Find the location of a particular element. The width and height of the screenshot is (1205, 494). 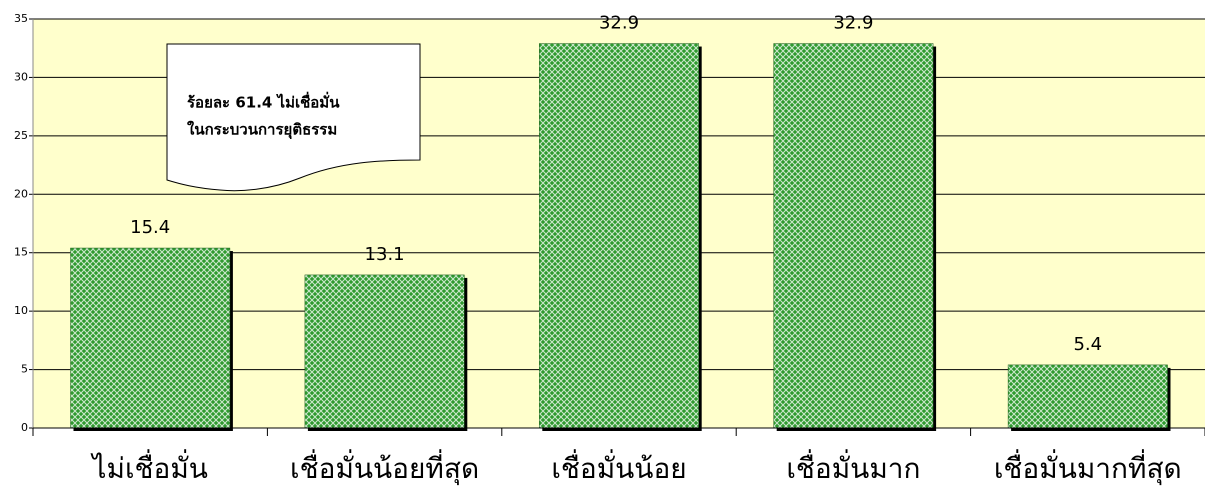

annotation-text: ร้อยละ 61.4 ไม่เชื่อมั่น is located at coordinates (263, 102).